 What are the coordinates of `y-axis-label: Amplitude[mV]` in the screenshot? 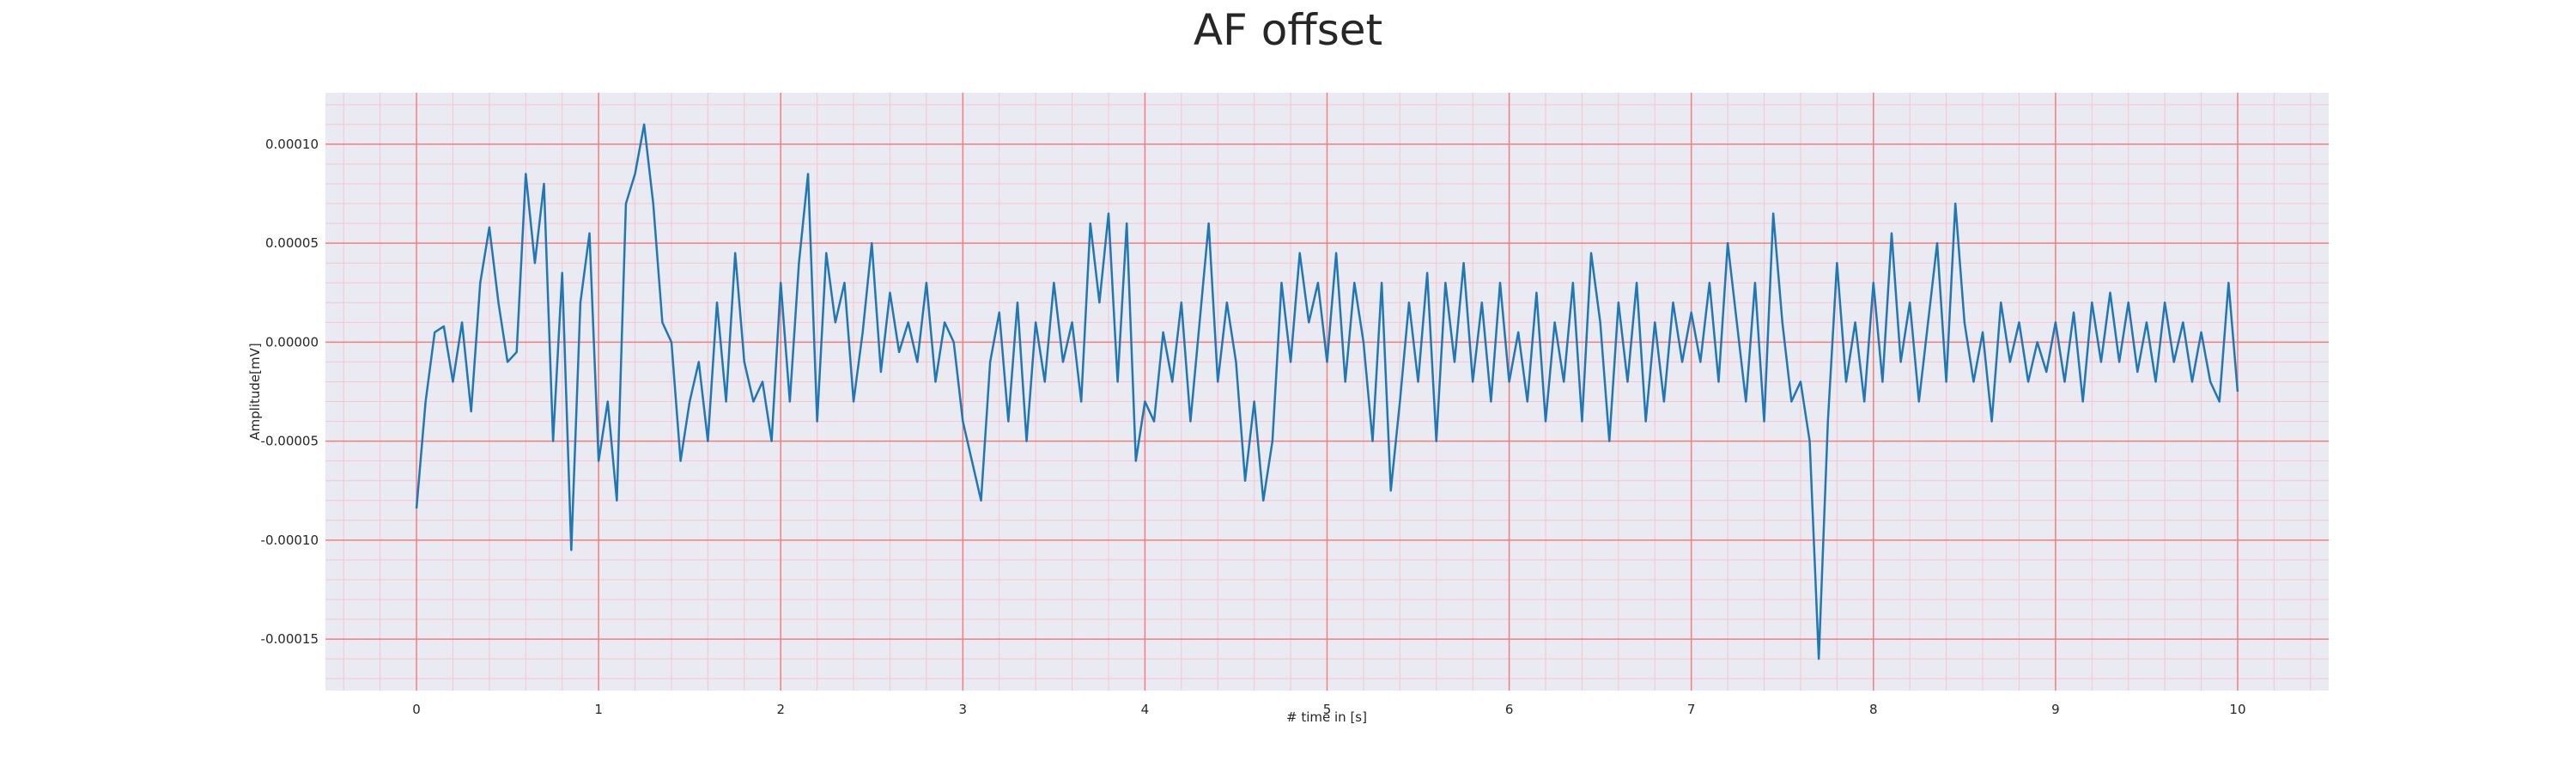 It's located at (255, 391).